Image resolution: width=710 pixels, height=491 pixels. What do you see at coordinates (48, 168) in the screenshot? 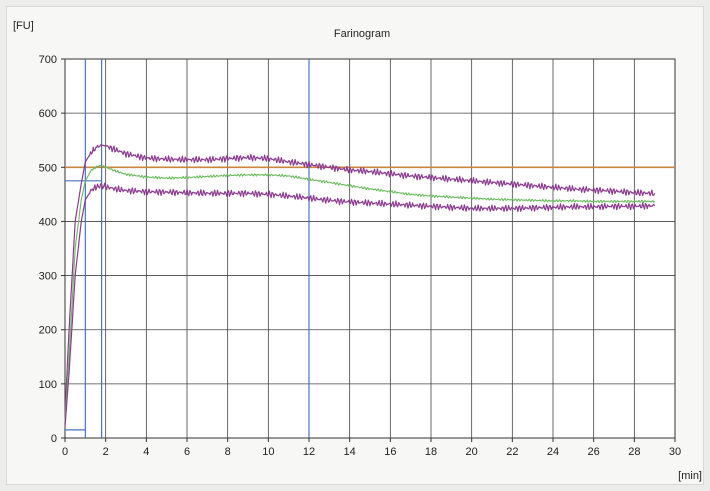
I see `y-tick-label-5: 500` at bounding box center [48, 168].